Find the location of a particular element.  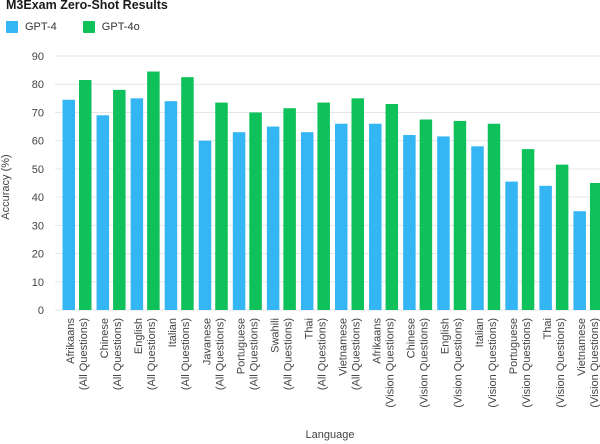

legend-swatch-gpt4o is located at coordinates (88, 27).